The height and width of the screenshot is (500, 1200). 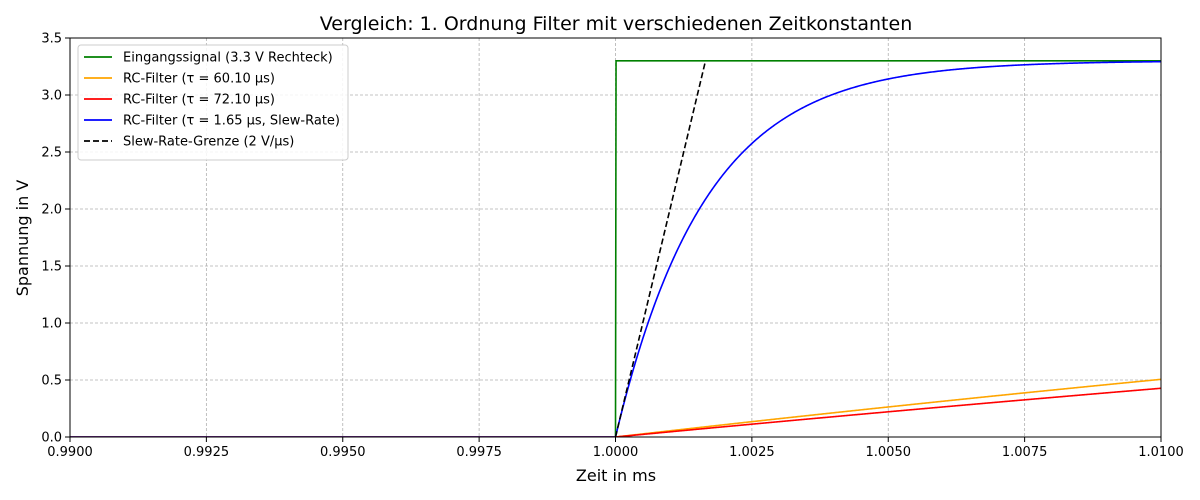 What do you see at coordinates (70, 452) in the screenshot?
I see `x-tick-label: 0.9900` at bounding box center [70, 452].